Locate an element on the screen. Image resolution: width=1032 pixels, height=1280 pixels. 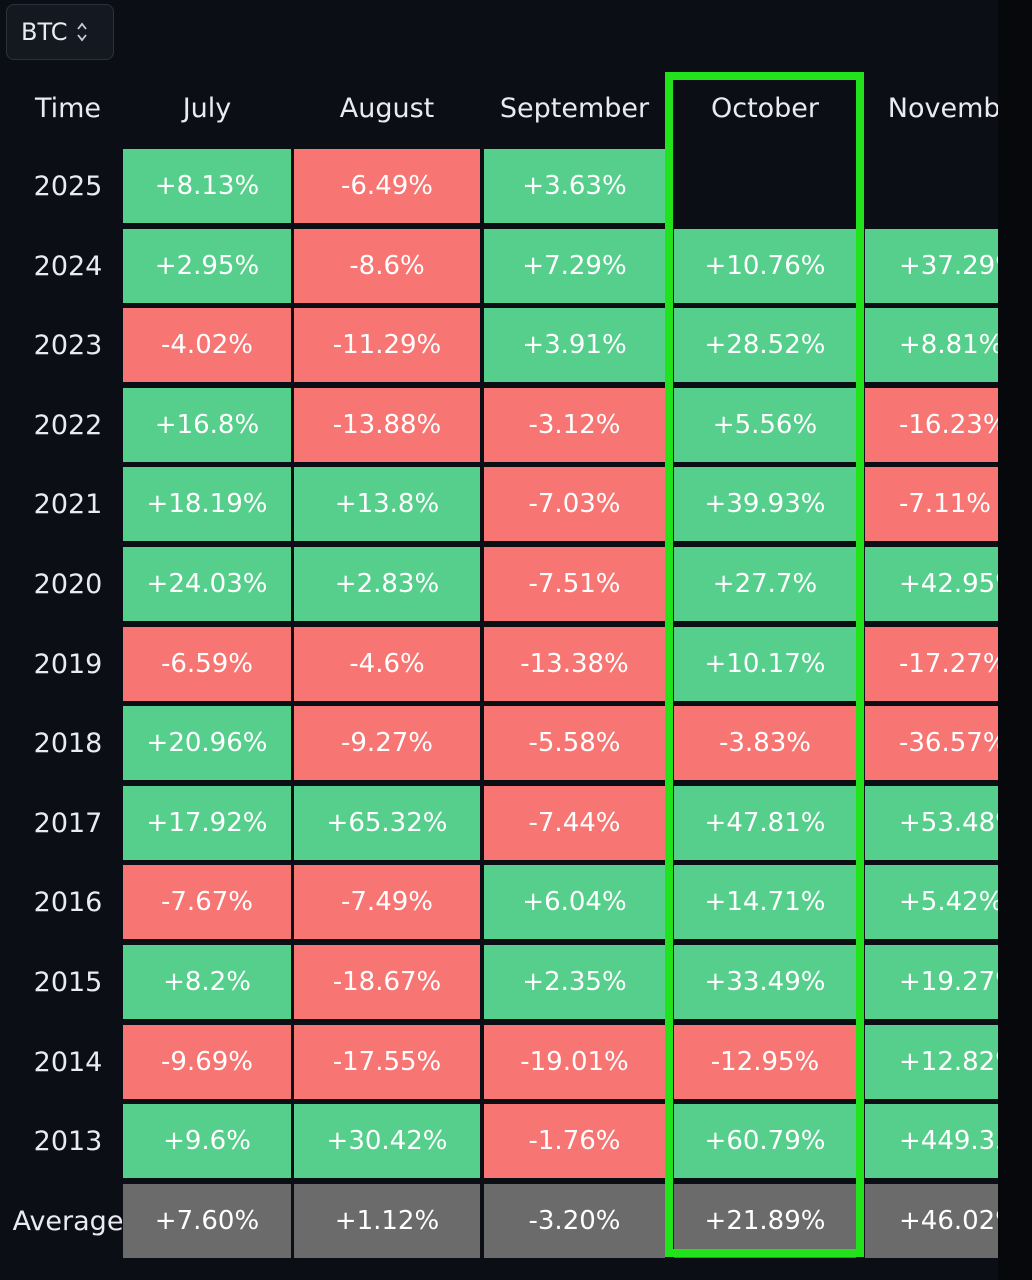
month-header-july: July is located at coordinates (207, 108).